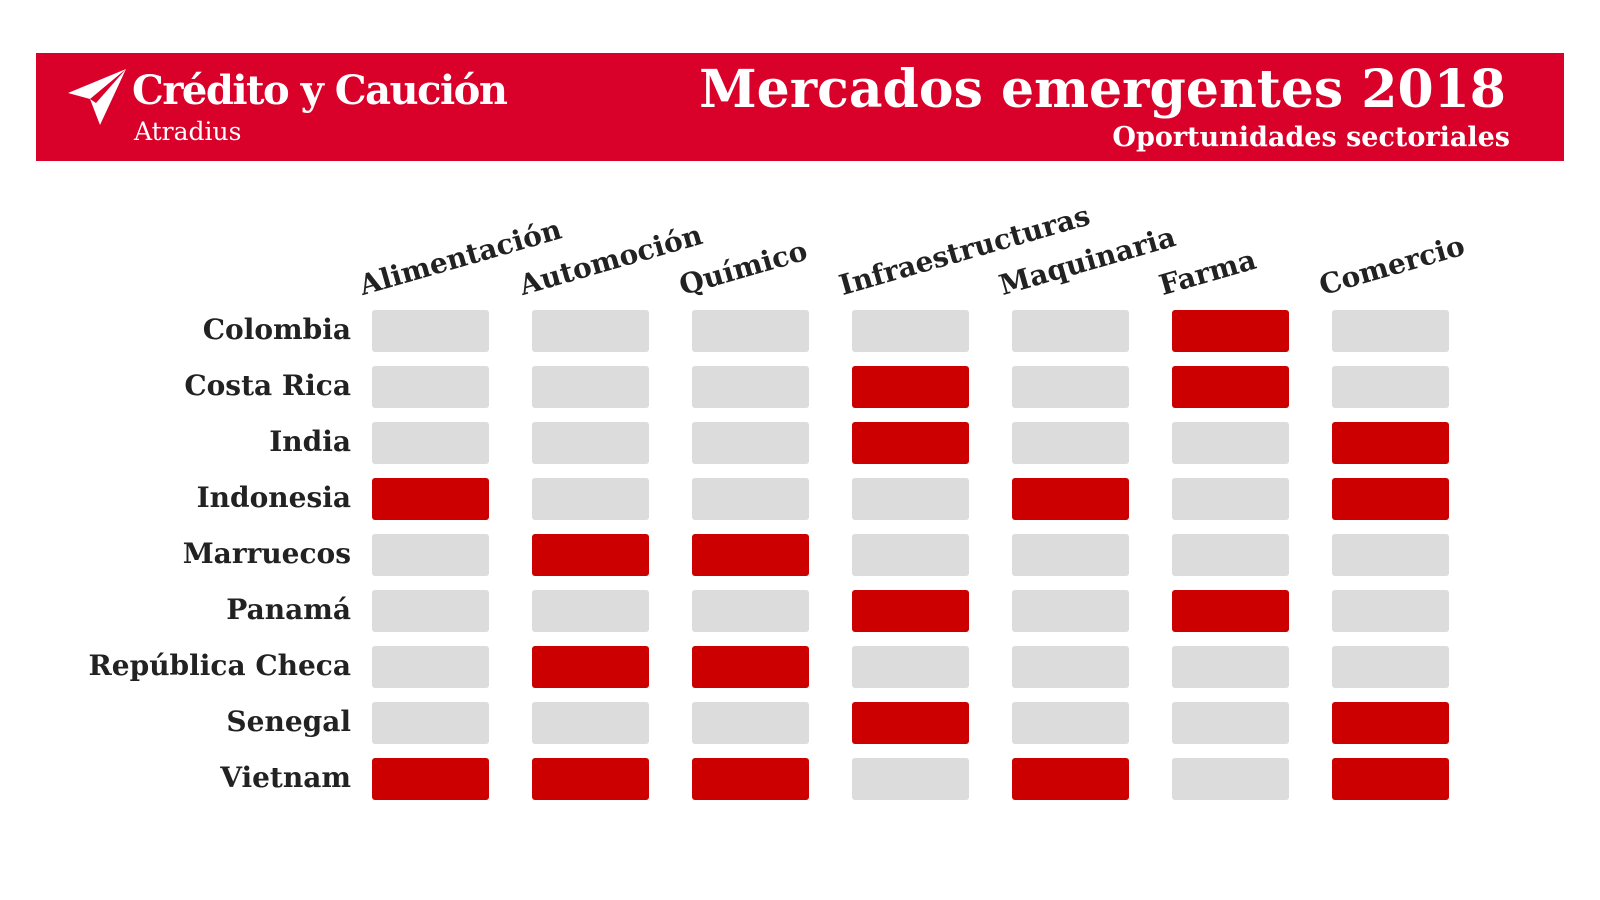  Describe the element at coordinates (276, 329) in the screenshot. I see `row-label: Colombia` at that location.